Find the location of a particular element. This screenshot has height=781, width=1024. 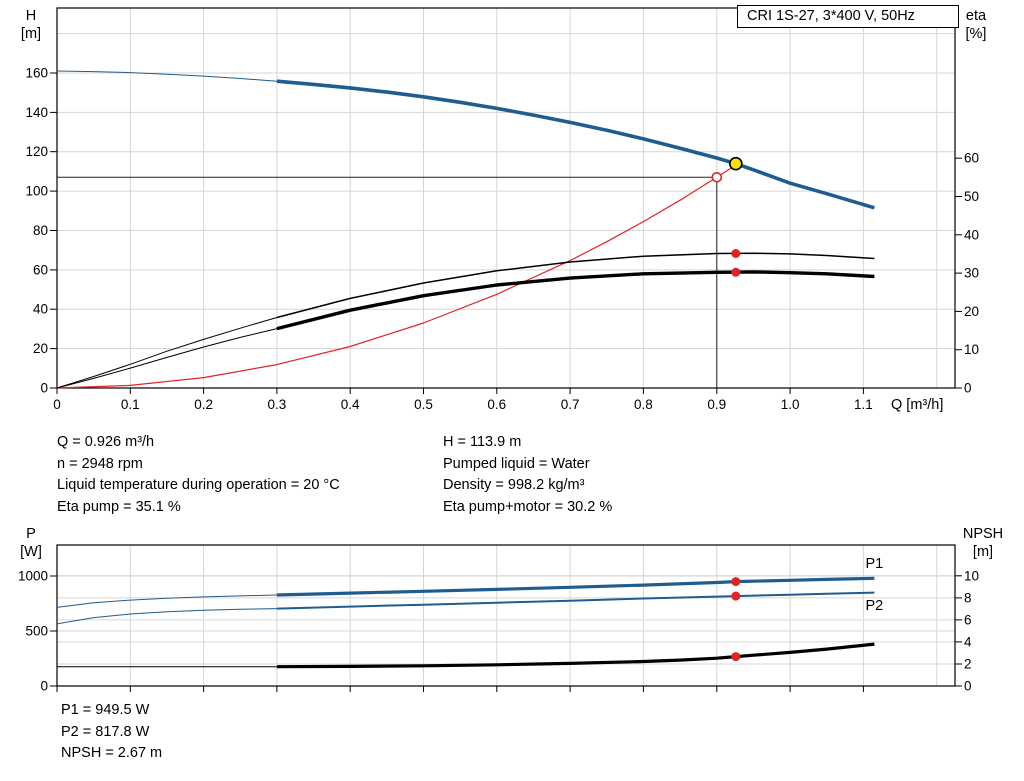

y-right-tick-label: 50 is located at coordinates (971, 196).